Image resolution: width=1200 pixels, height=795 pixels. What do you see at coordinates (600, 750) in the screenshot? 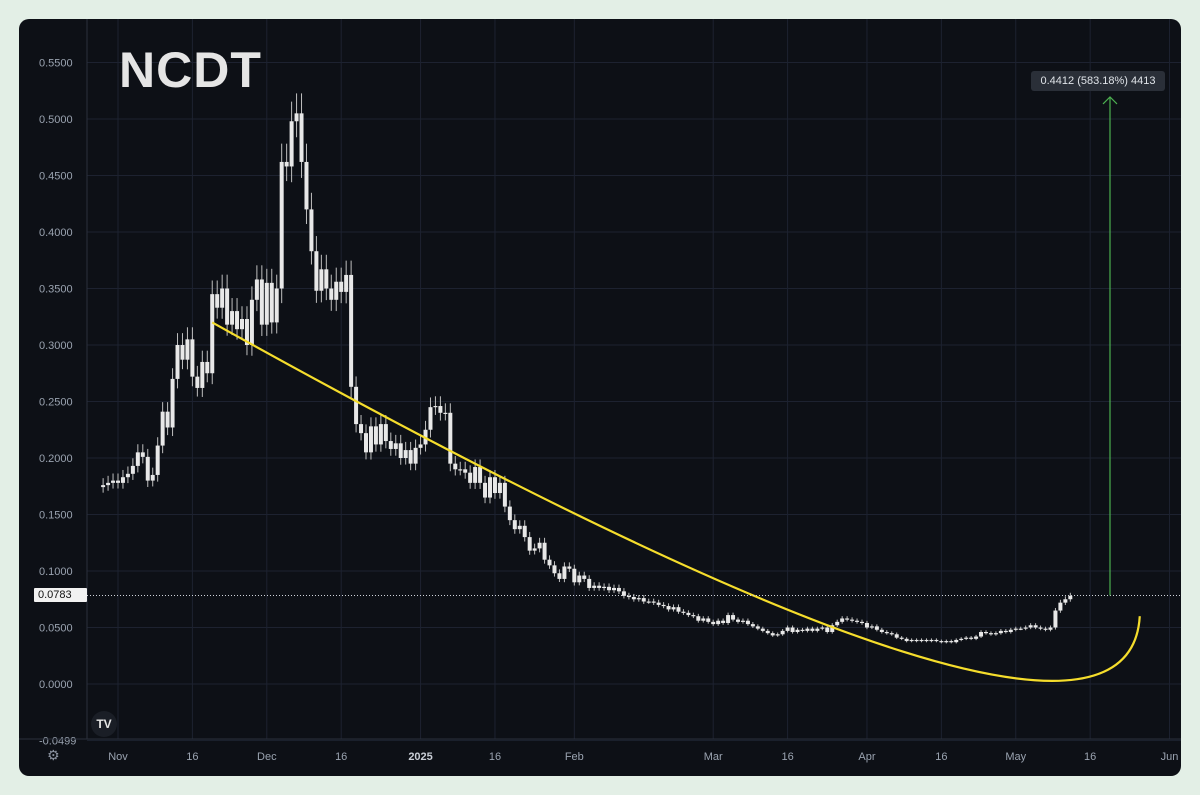
I see `x-axis: Nov 16 Dec 16 2025 16 Feb Mar 16 Apr 16 May 16 Jun` at bounding box center [600, 750].